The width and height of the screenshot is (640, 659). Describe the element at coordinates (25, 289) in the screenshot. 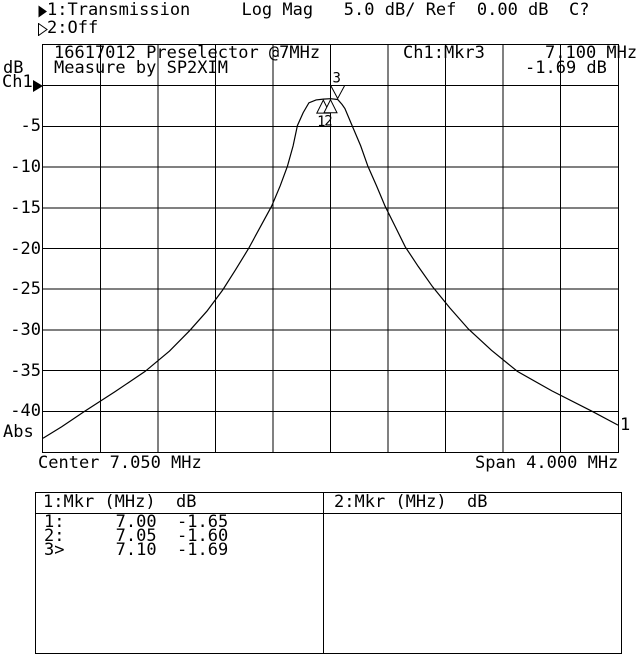

I see `y-axis-label: -25` at that location.